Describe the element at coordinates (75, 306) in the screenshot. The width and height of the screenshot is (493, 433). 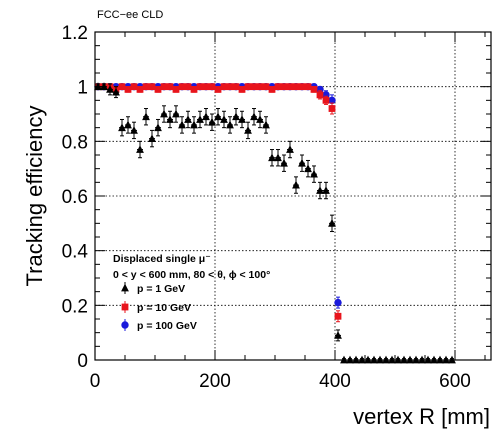
I see `y-tick-label: 0.2` at that location.